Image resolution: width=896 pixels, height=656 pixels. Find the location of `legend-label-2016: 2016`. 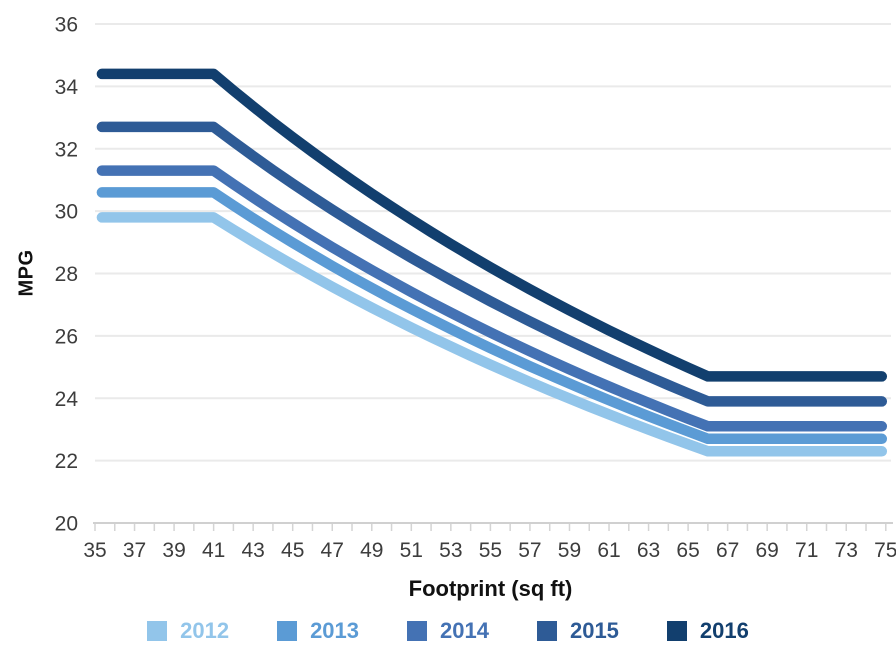

legend-label-2016: 2016 is located at coordinates (724, 630).